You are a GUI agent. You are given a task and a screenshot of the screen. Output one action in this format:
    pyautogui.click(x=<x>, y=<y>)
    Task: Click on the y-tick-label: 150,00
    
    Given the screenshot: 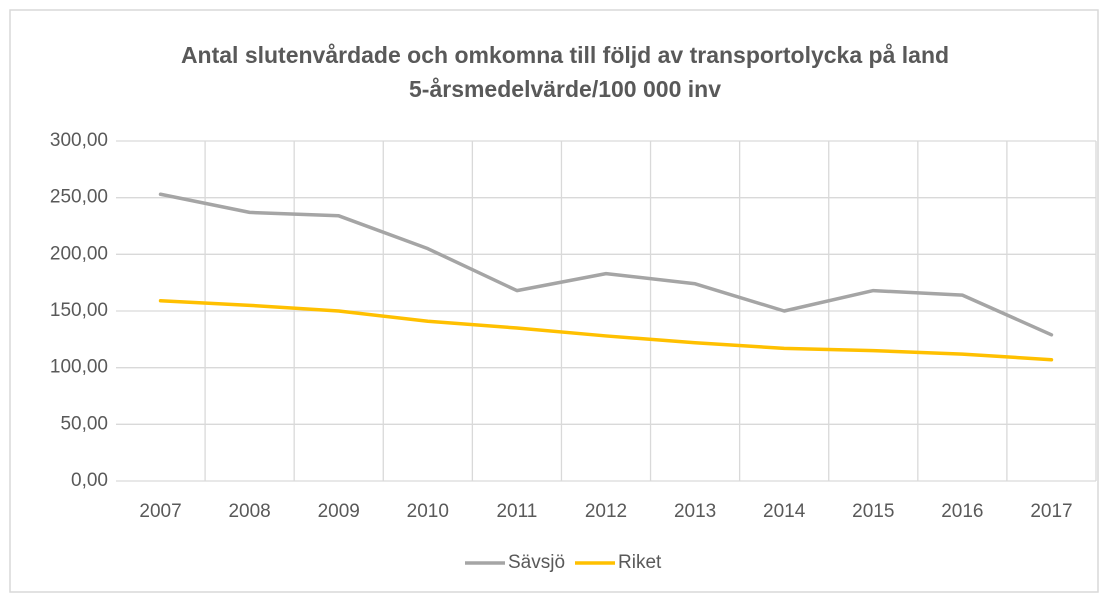 What is the action you would take?
    pyautogui.click(x=79, y=310)
    